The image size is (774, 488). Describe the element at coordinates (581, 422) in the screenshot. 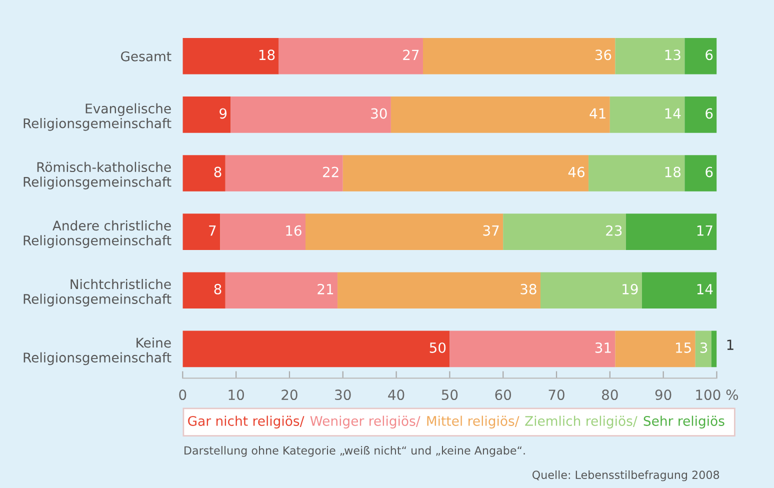

I see `text: Ziemlich religiös/` at that location.